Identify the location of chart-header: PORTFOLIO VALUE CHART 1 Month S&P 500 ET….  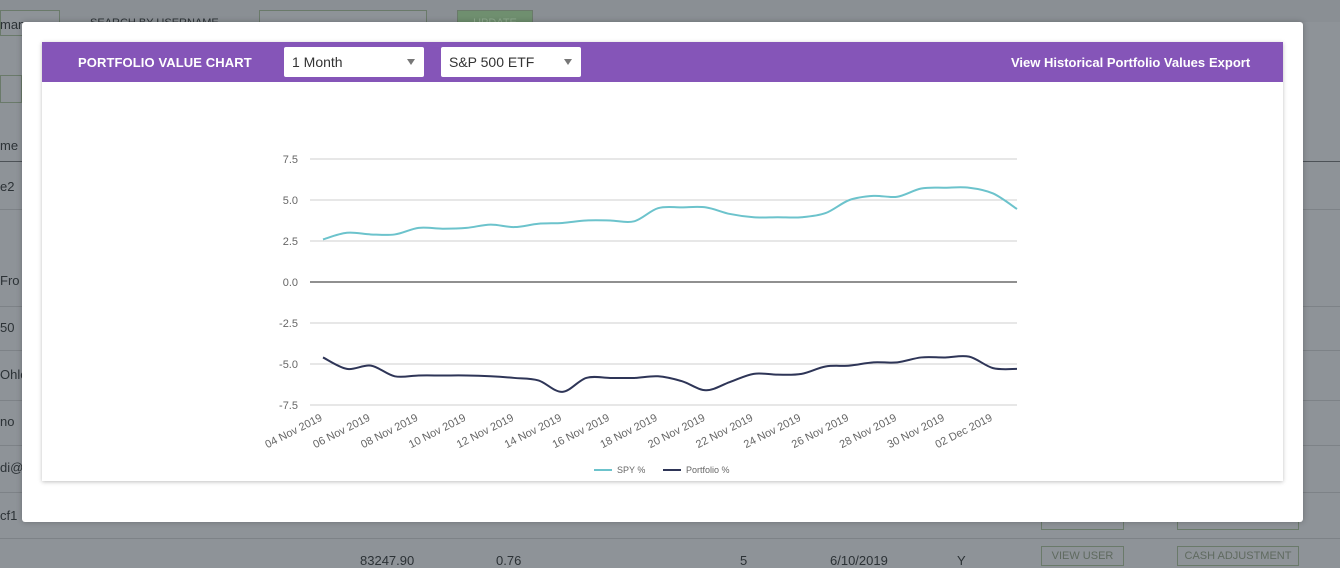
(662, 62).